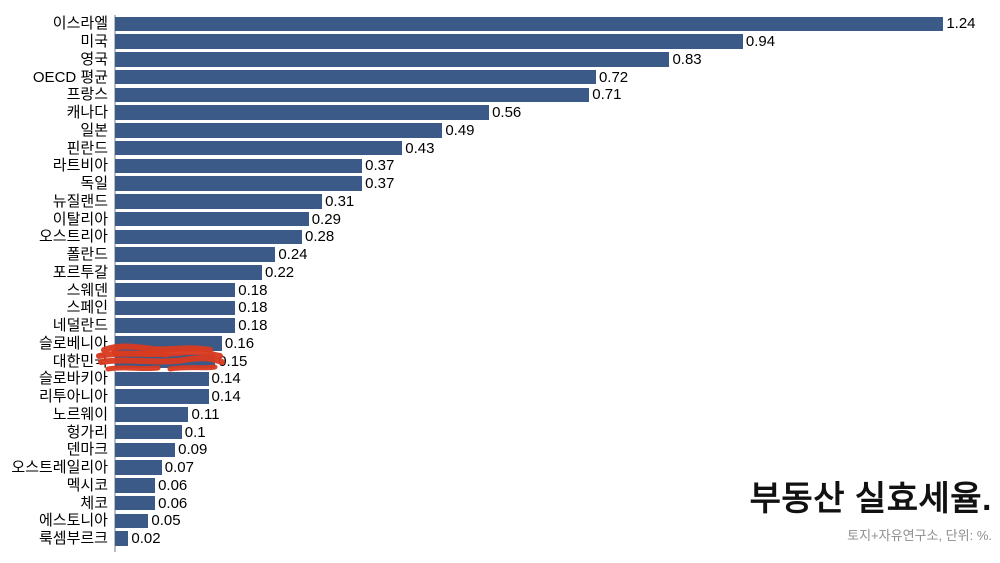  I want to click on bar-row: OECD 평균 0.72, so click(500, 77).